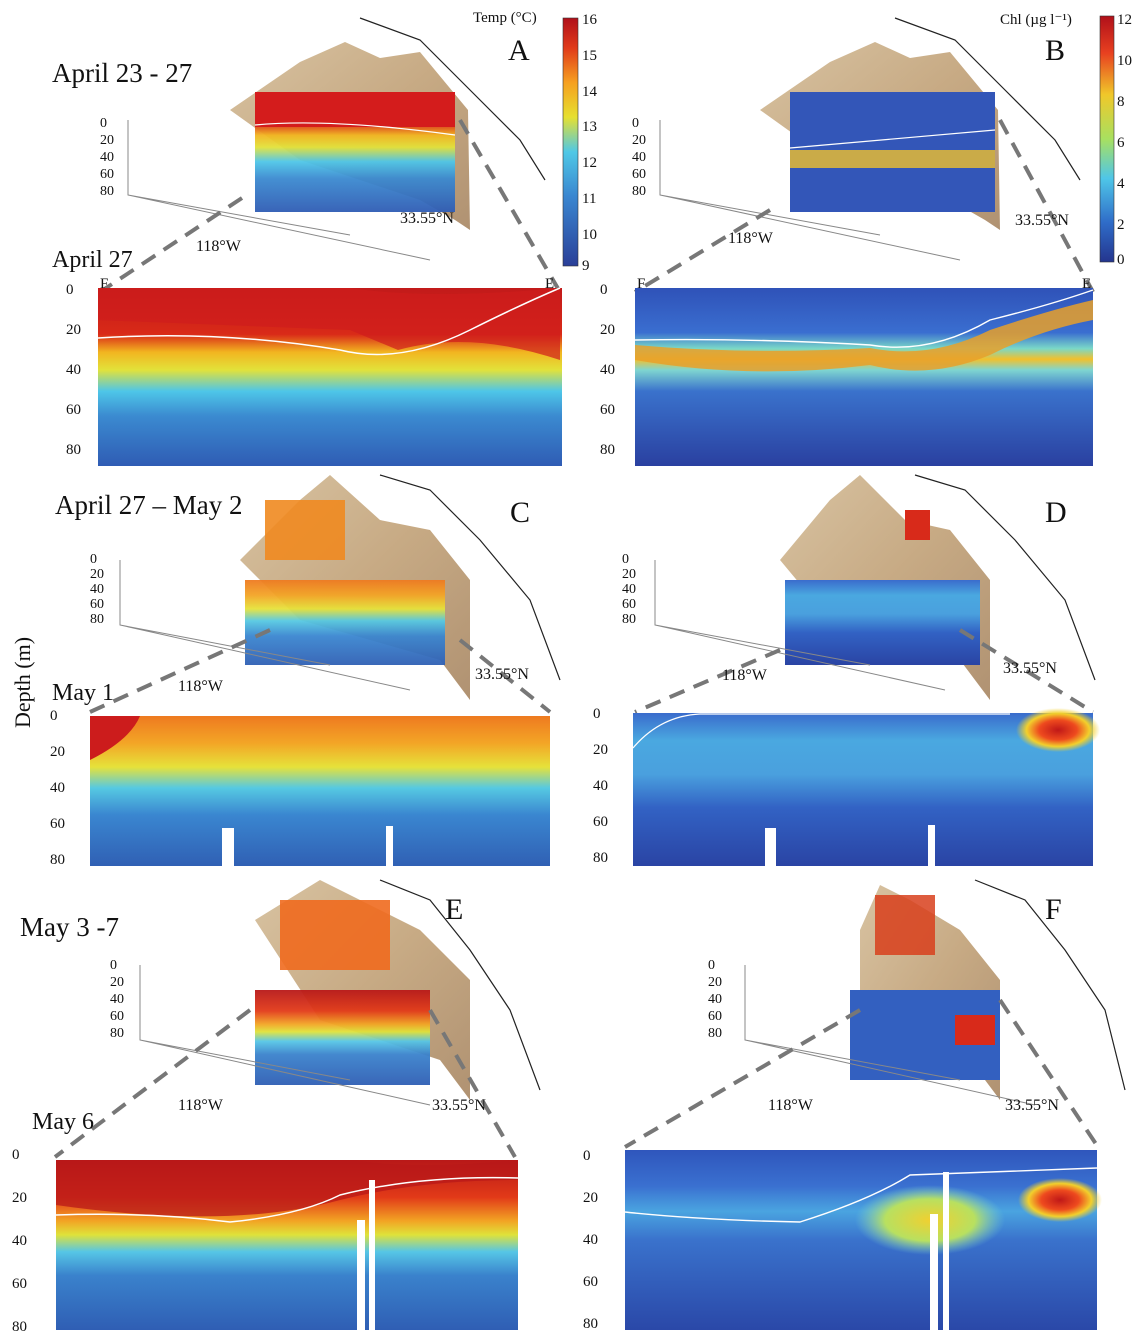 This screenshot has height=1337, width=1138. I want to click on section-C, so click(320, 791).